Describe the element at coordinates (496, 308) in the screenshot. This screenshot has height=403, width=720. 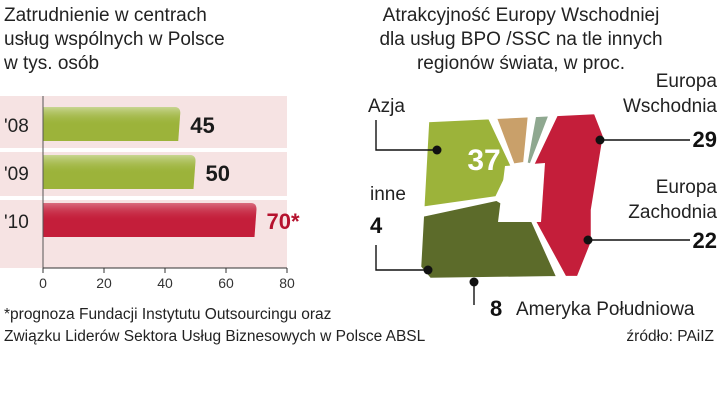
I see `value-label-ameryka-poludniowa: 8` at that location.